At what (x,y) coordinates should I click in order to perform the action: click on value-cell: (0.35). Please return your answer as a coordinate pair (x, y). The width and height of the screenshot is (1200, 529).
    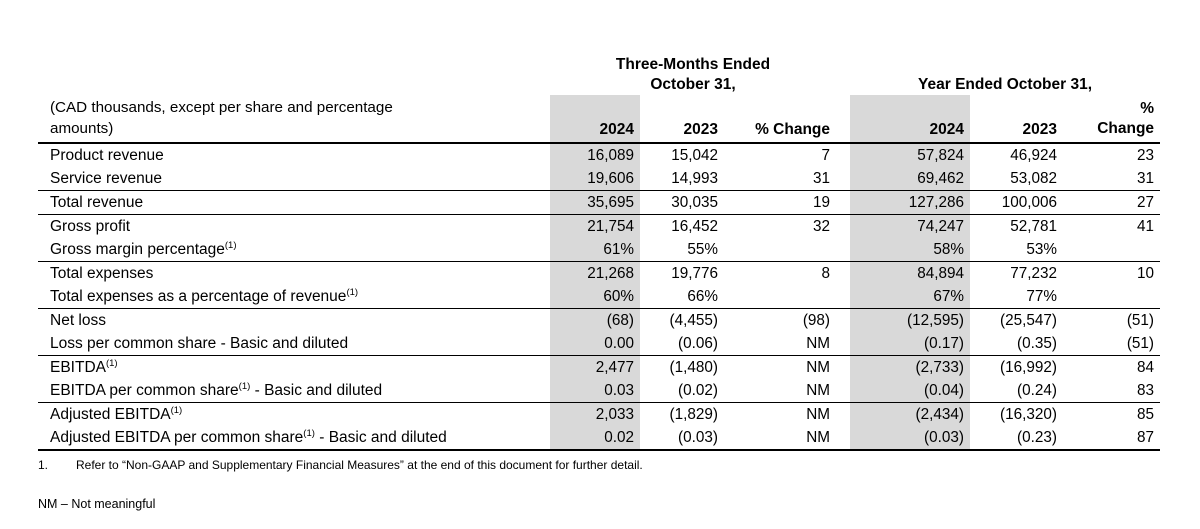
    Looking at the image, I should click on (1017, 344).